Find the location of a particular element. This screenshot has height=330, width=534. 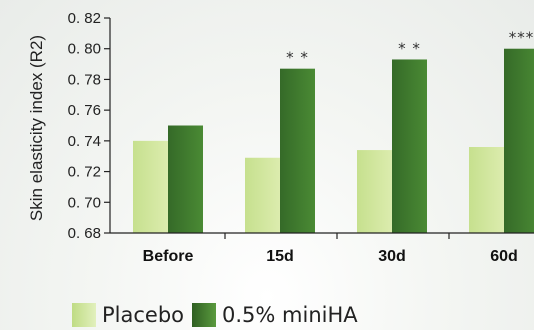

x-tick-label: 15d is located at coordinates (280, 256).